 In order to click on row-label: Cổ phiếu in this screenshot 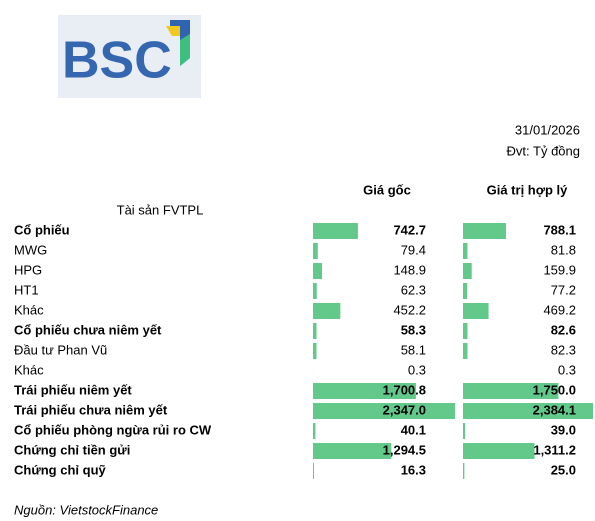, I will do `click(42, 229)`.